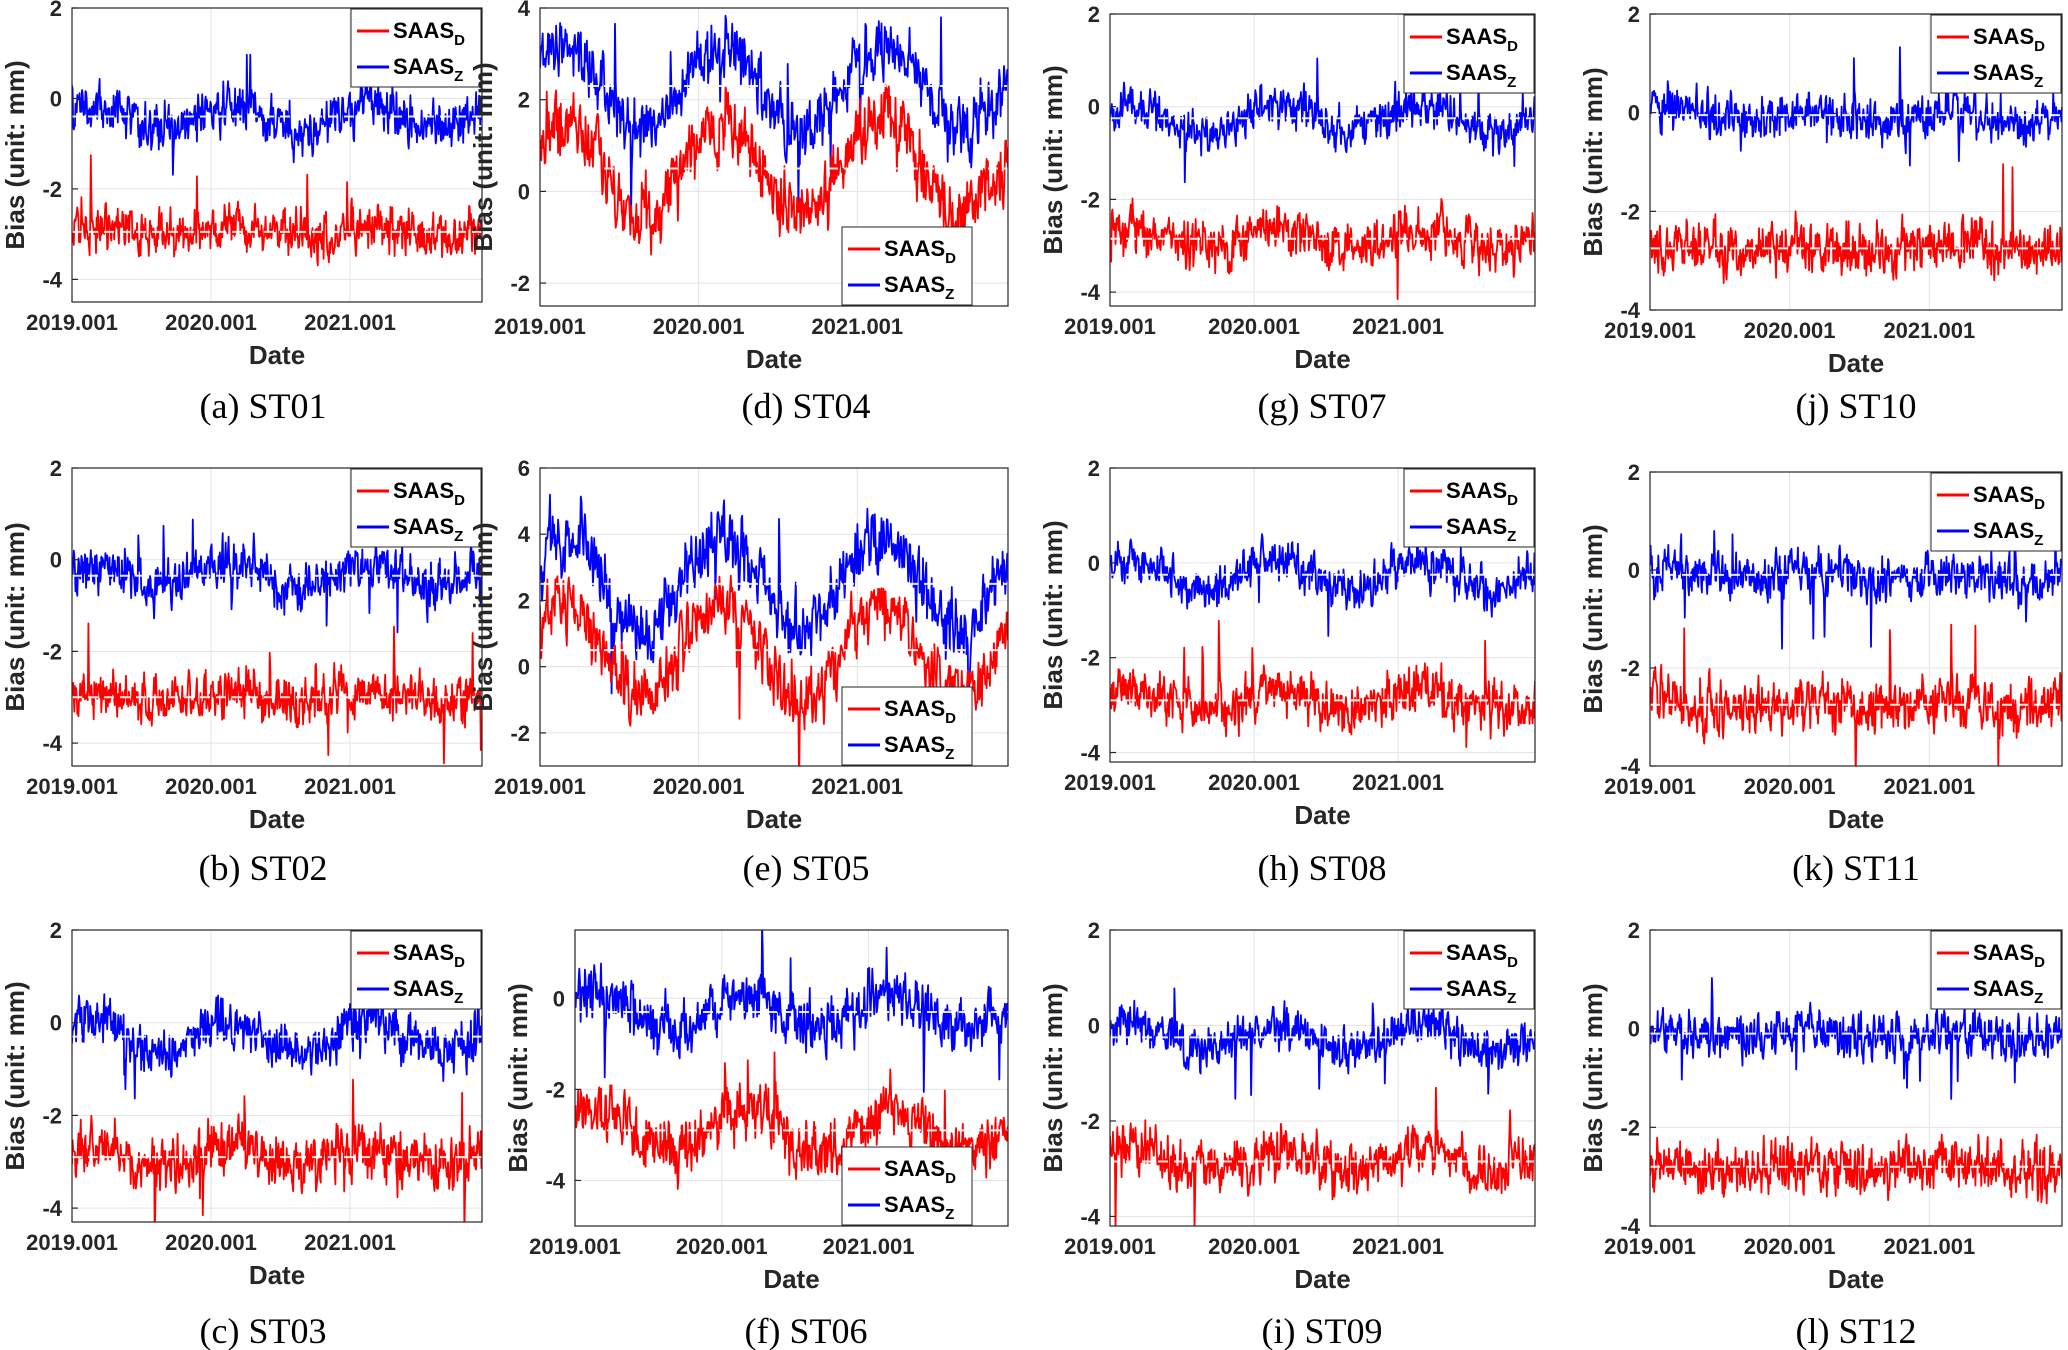 The width and height of the screenshot is (2068, 1350). I want to click on panel-caption: (b) ST02, so click(263, 868).